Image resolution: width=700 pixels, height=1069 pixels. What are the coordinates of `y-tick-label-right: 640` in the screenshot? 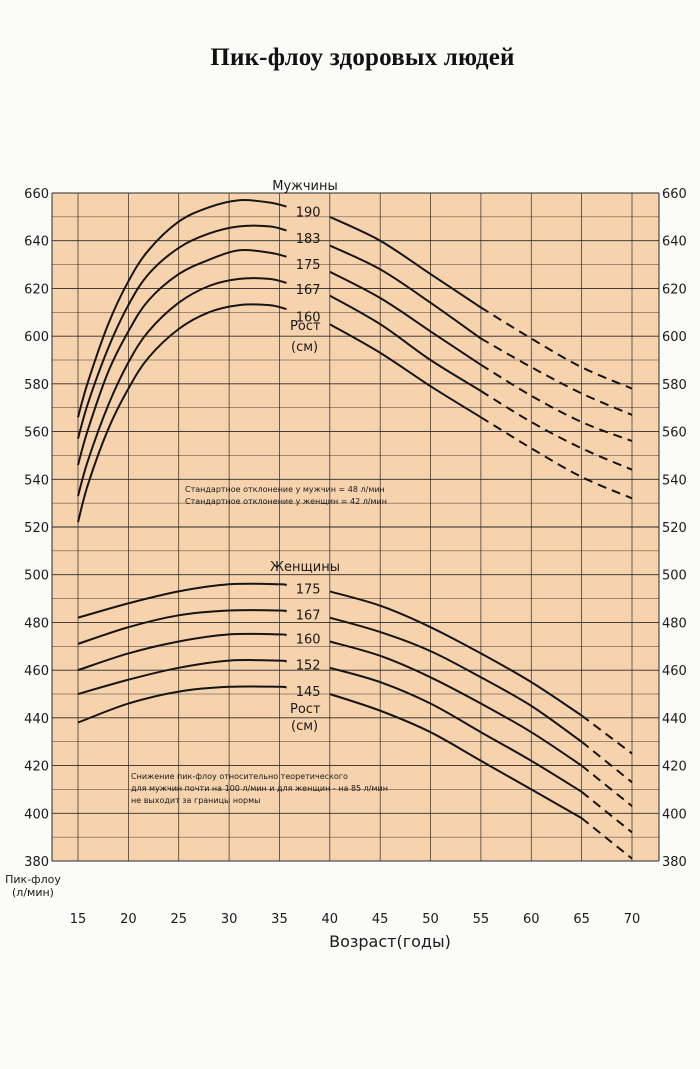 It's located at (674, 242).